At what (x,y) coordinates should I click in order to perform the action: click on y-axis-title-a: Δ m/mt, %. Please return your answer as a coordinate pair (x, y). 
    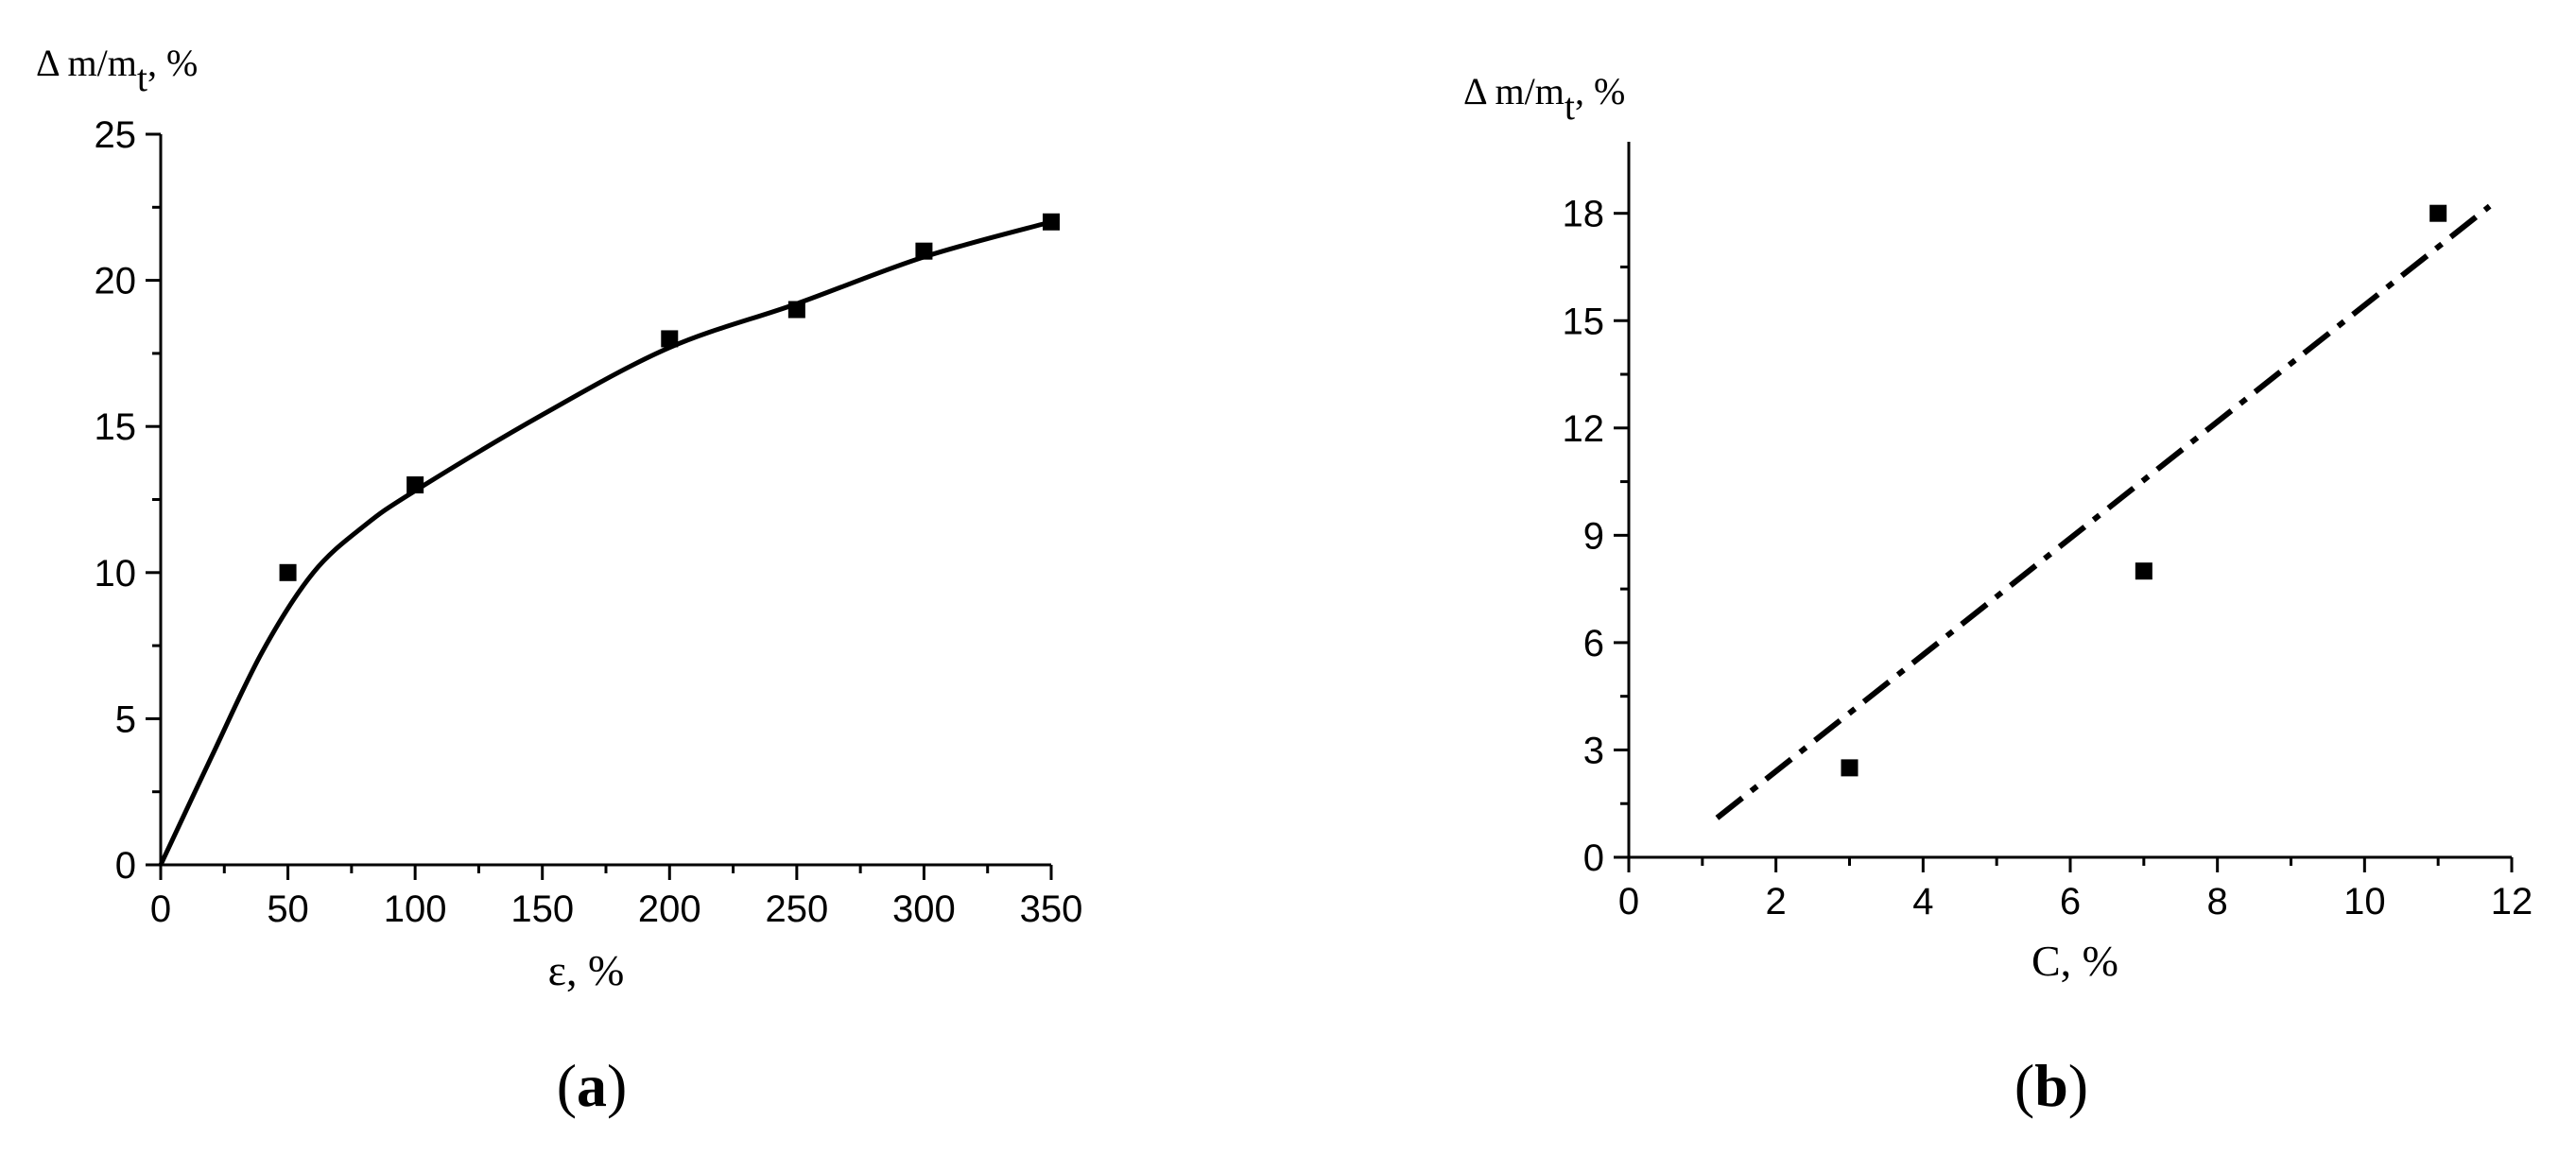
    Looking at the image, I should click on (117, 71).